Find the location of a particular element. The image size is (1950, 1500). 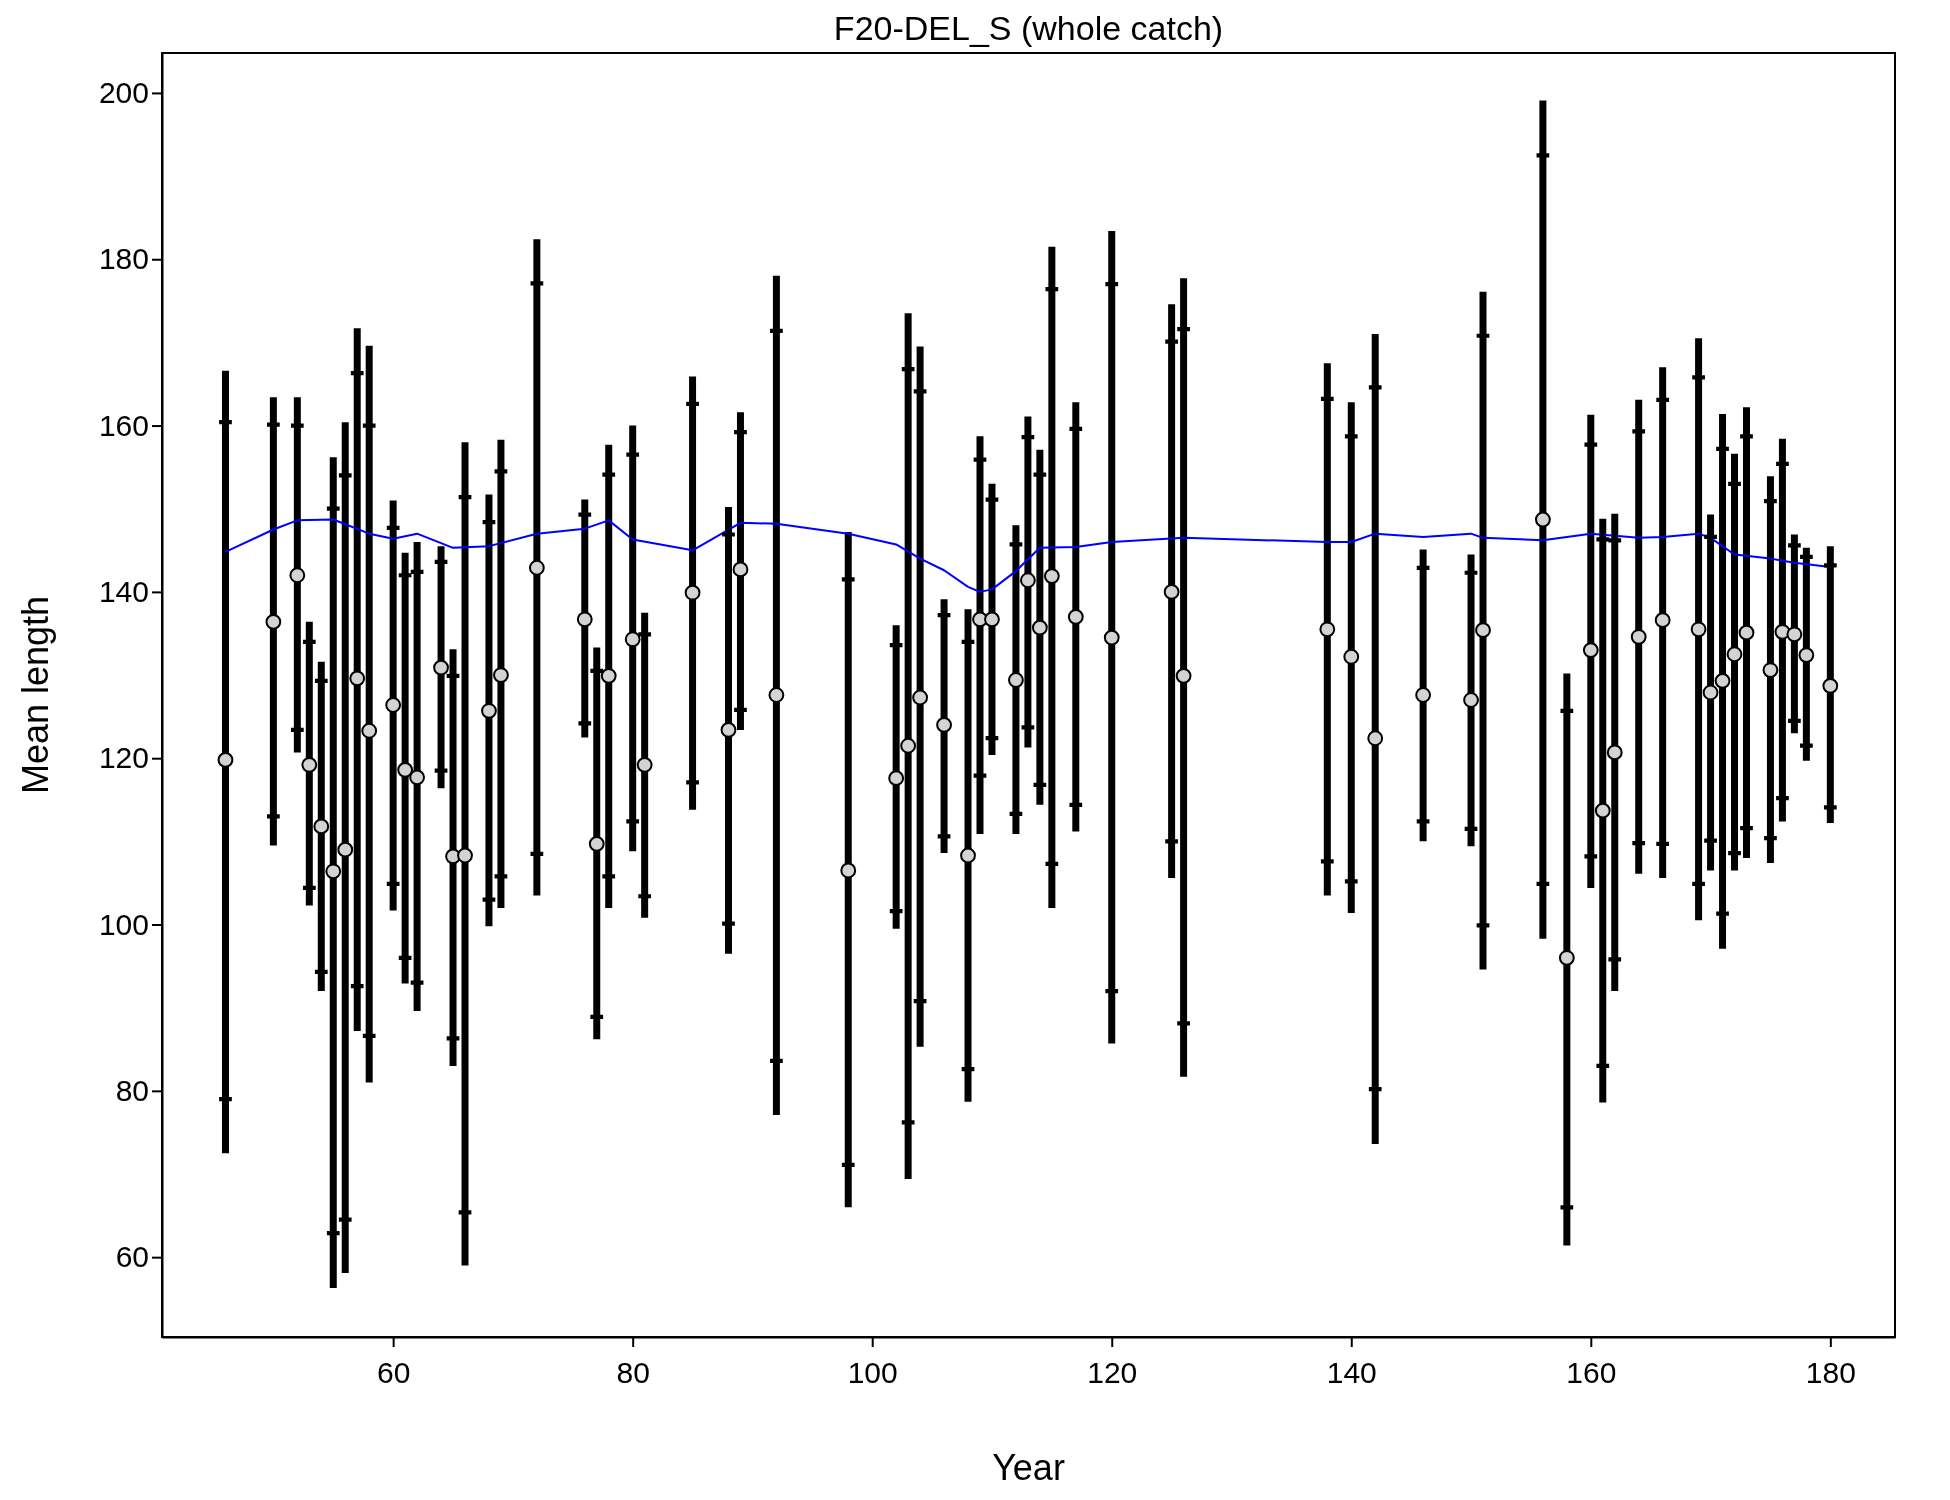

y-tick-label: 60 is located at coordinates (132, 1257).